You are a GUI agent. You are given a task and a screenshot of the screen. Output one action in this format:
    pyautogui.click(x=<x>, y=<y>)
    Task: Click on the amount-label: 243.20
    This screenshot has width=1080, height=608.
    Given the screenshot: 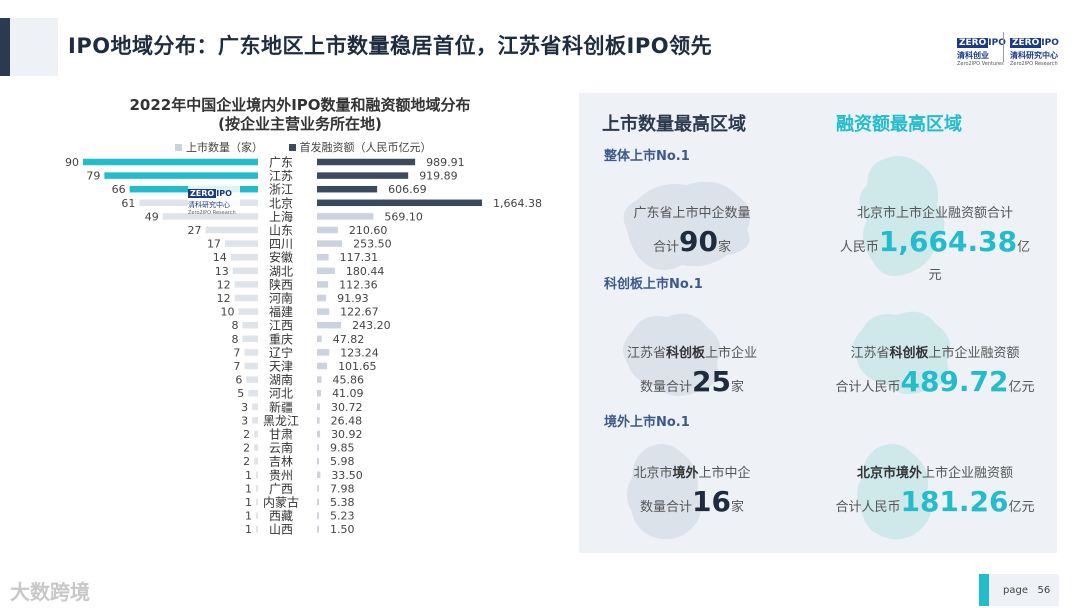 What is the action you would take?
    pyautogui.click(x=371, y=325)
    